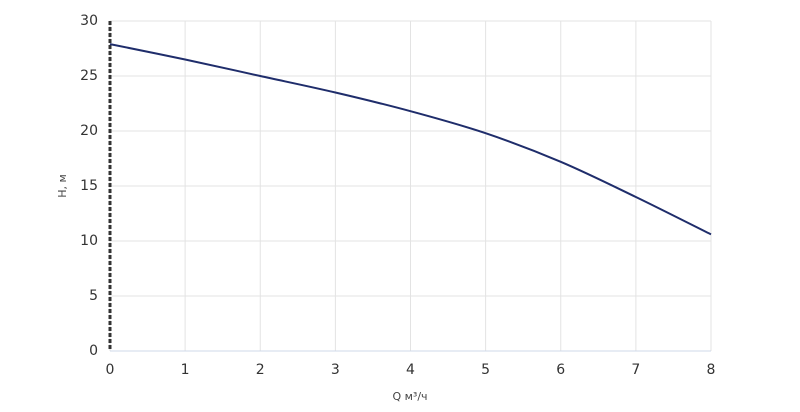  What do you see at coordinates (110, 370) in the screenshot?
I see `x-tick-label: 0` at bounding box center [110, 370].